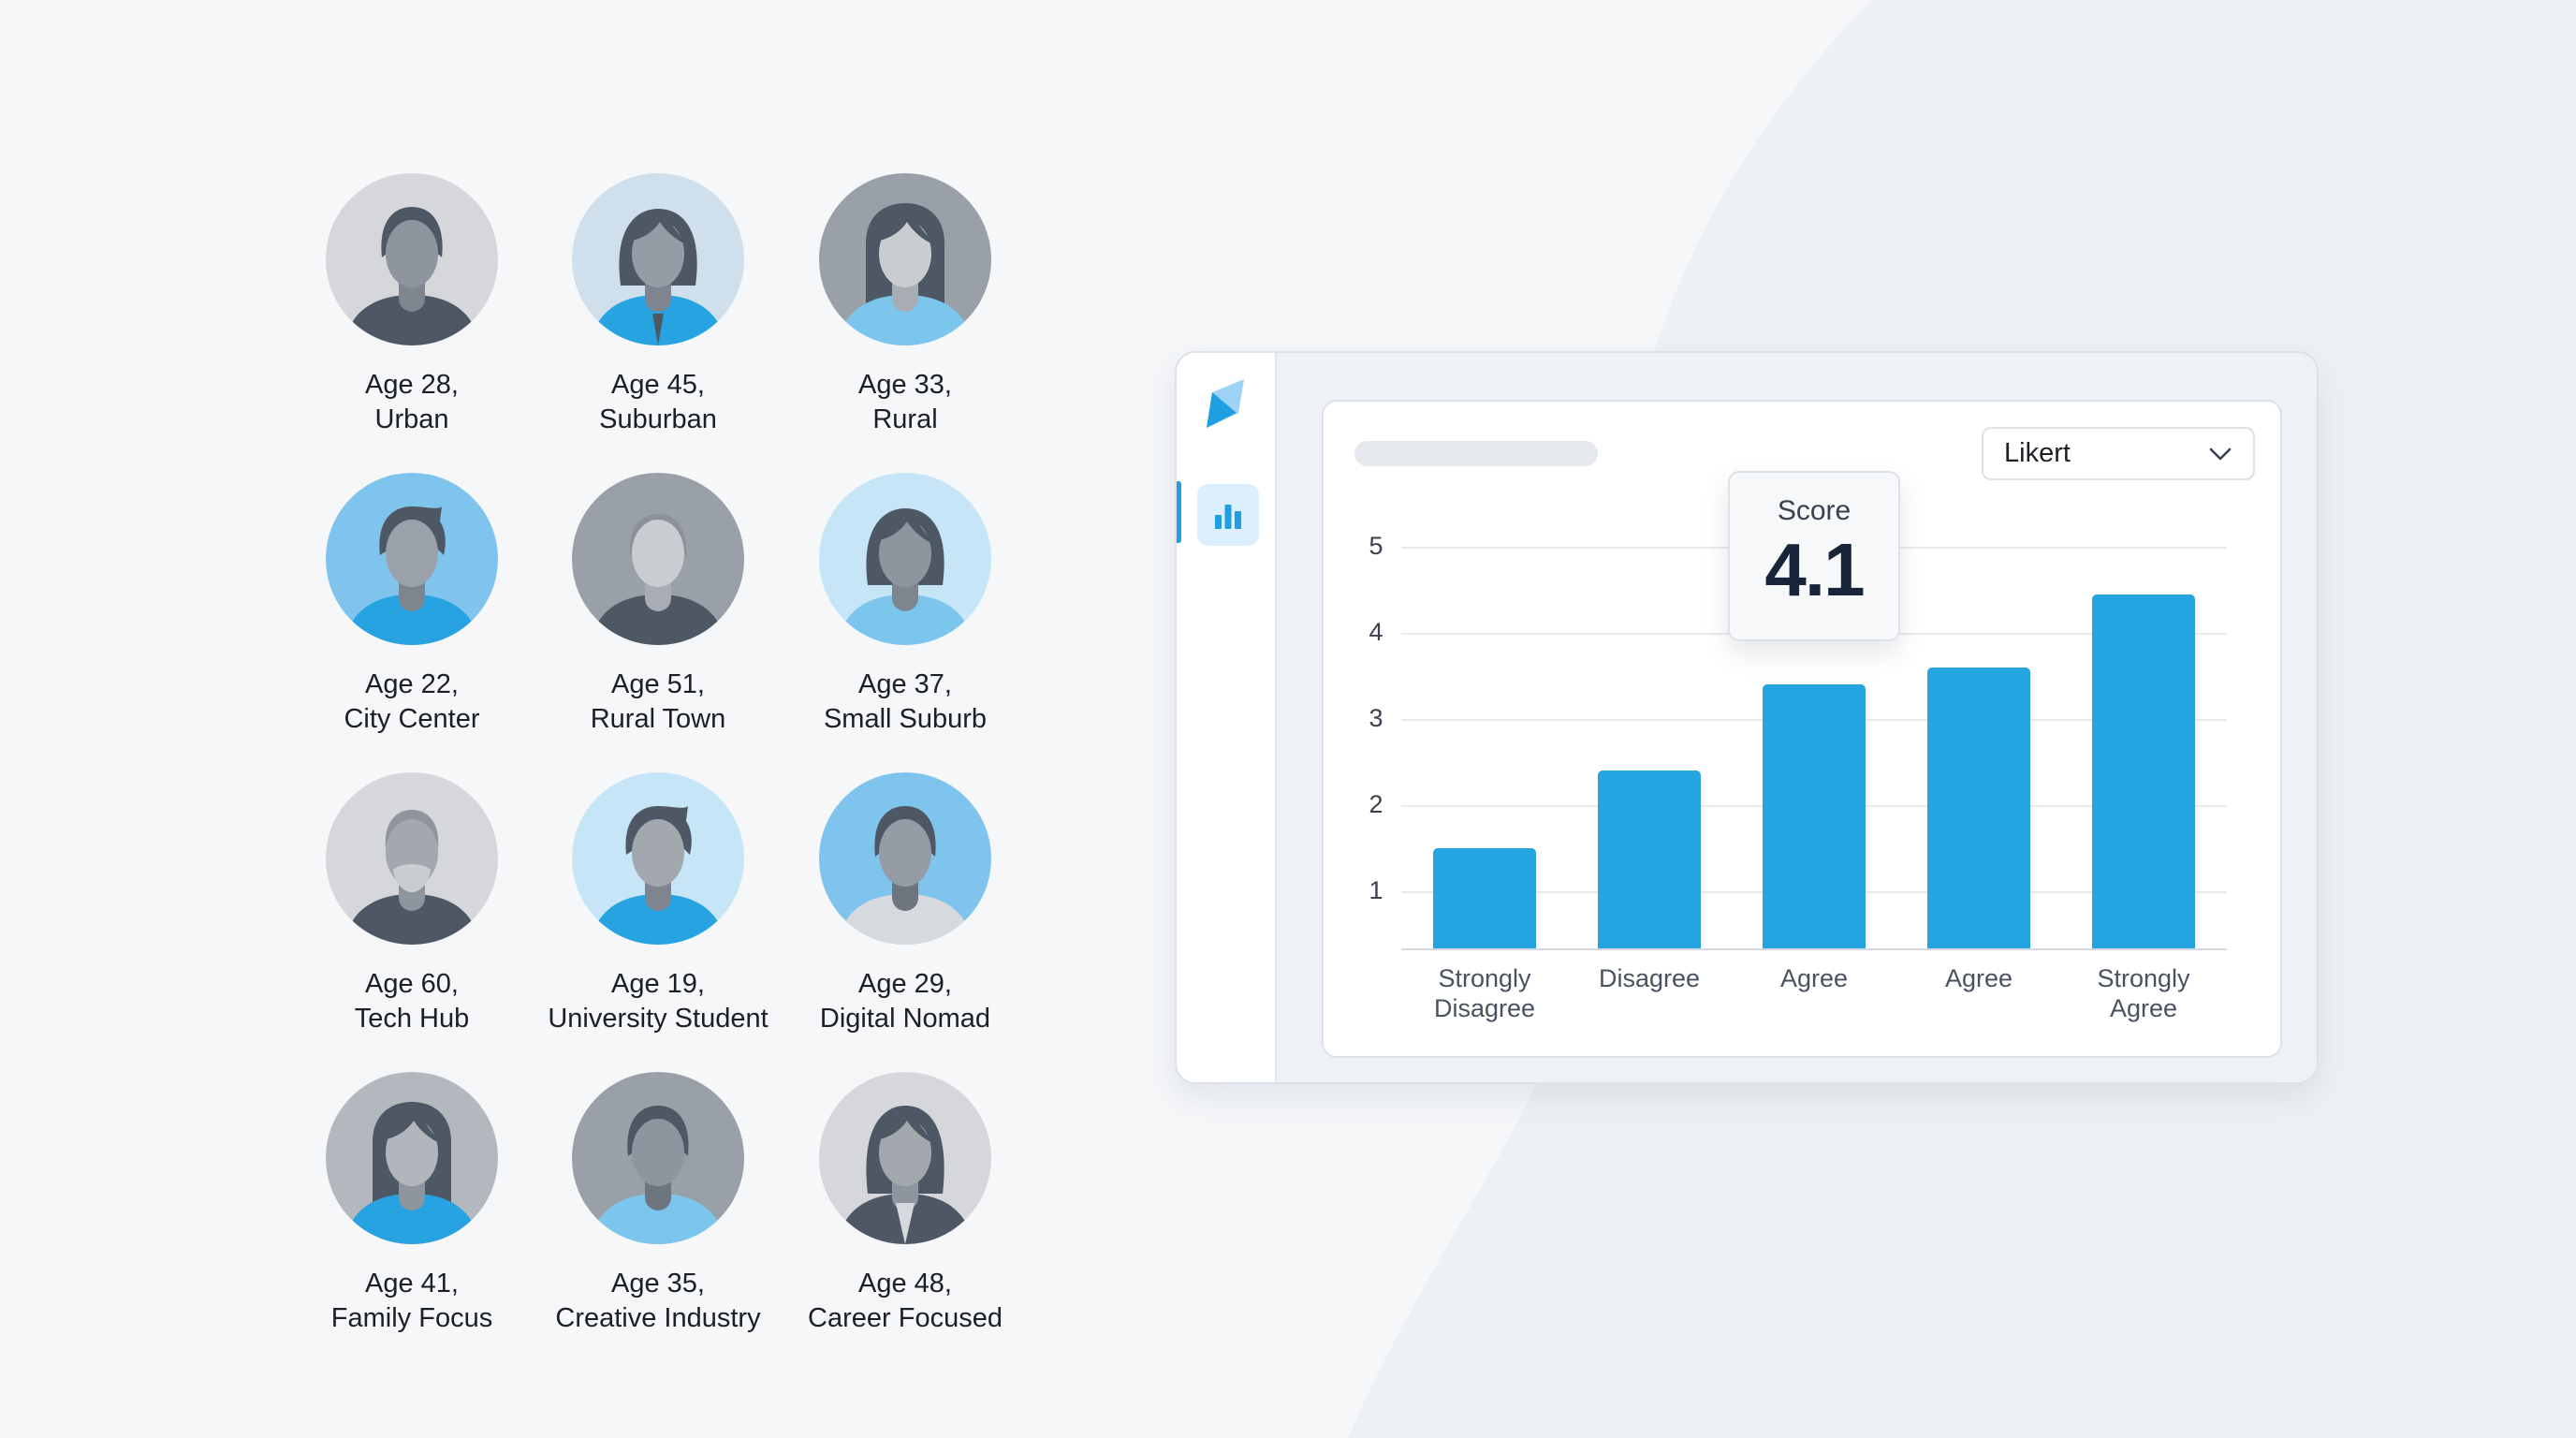 The width and height of the screenshot is (2576, 1438). What do you see at coordinates (1227, 717) in the screenshot?
I see `sidebar` at bounding box center [1227, 717].